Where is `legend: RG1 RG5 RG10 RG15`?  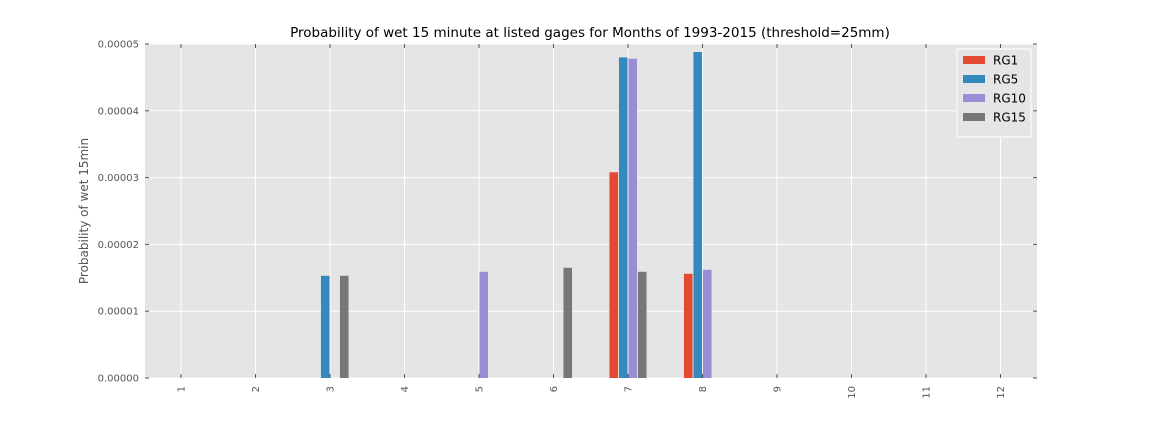
legend: RG1 RG5 RG10 RG15 is located at coordinates (994, 93).